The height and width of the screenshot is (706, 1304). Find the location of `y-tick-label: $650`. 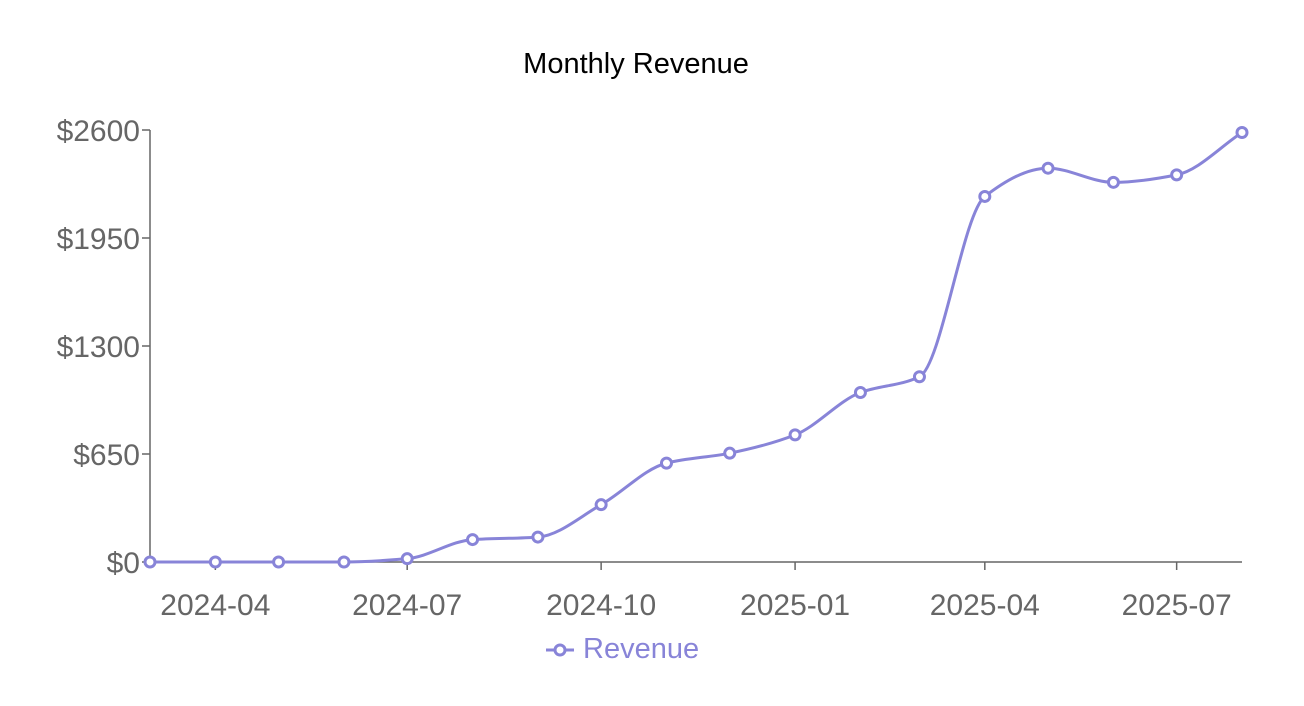

y-tick-label: $650 is located at coordinates (106, 455).